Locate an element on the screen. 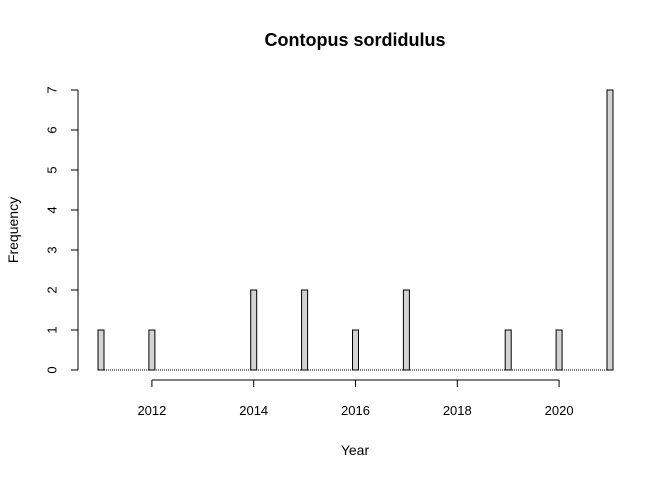  y-tick-label-2: 2 is located at coordinates (52, 289).